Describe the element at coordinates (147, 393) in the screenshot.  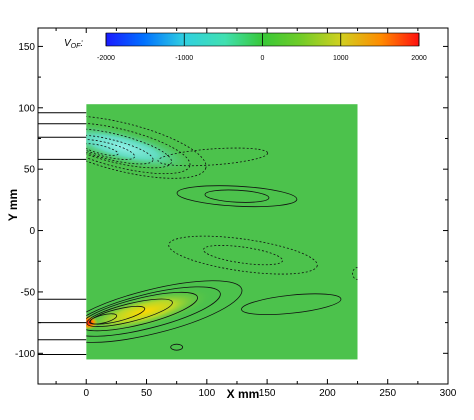
I see `x-tick-label: 50` at that location.